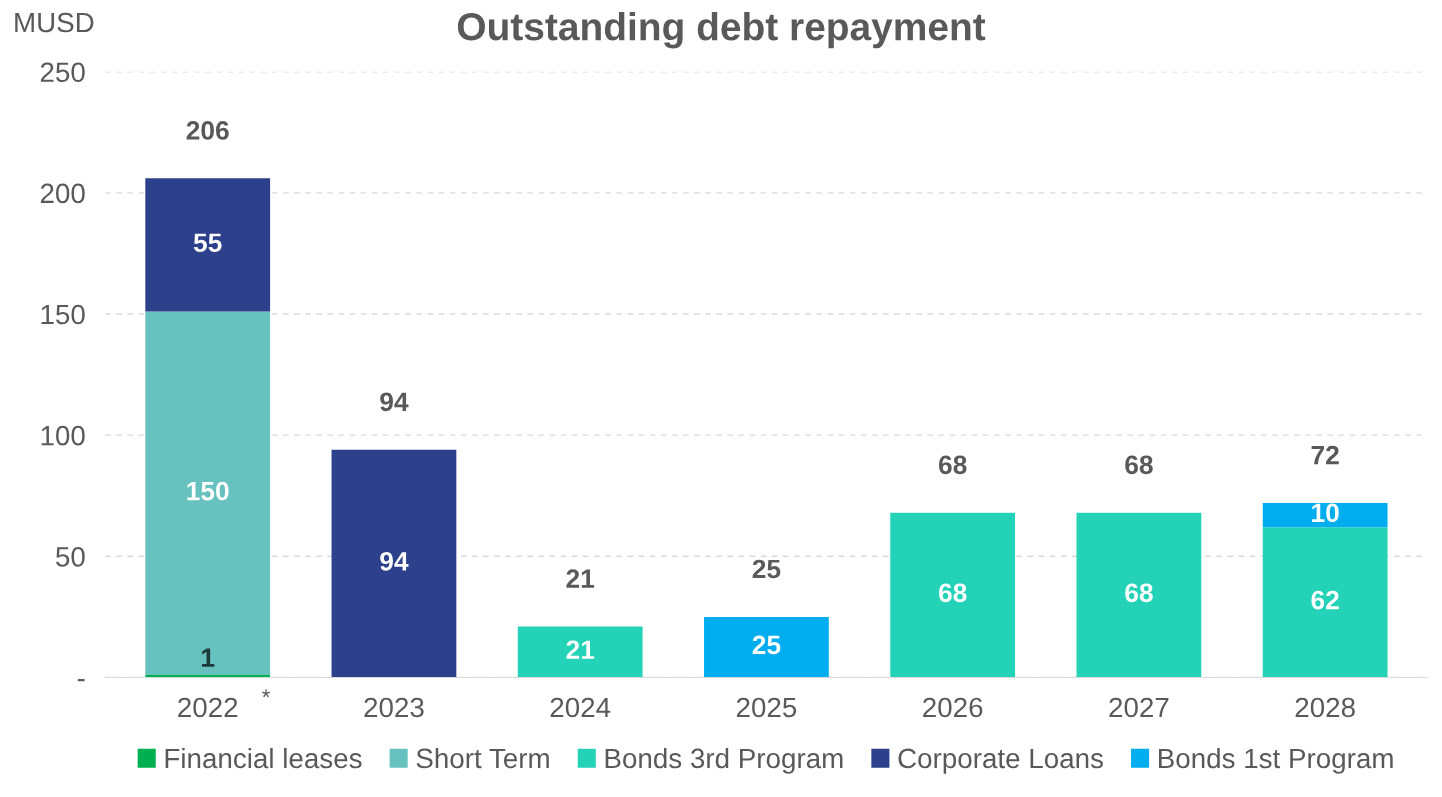  Describe the element at coordinates (580, 578) in the screenshot. I see `total-label: 21` at that location.